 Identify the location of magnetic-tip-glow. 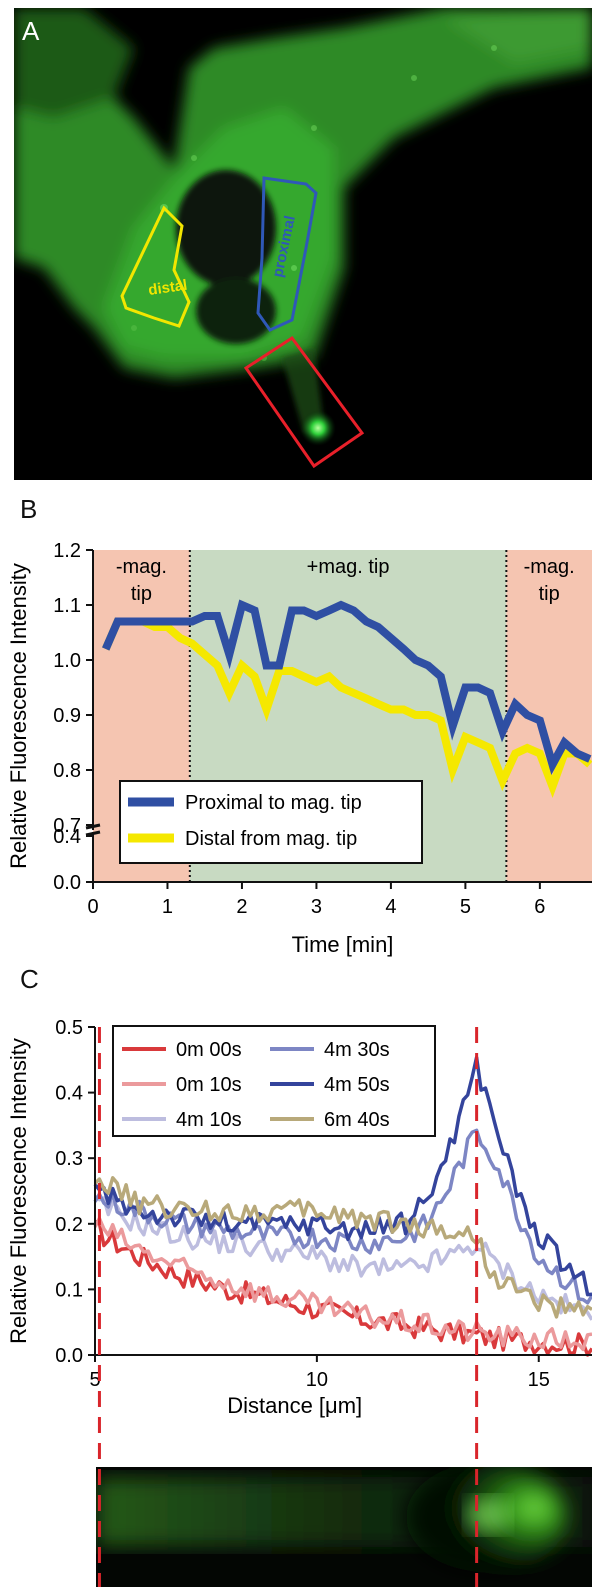
(318, 428).